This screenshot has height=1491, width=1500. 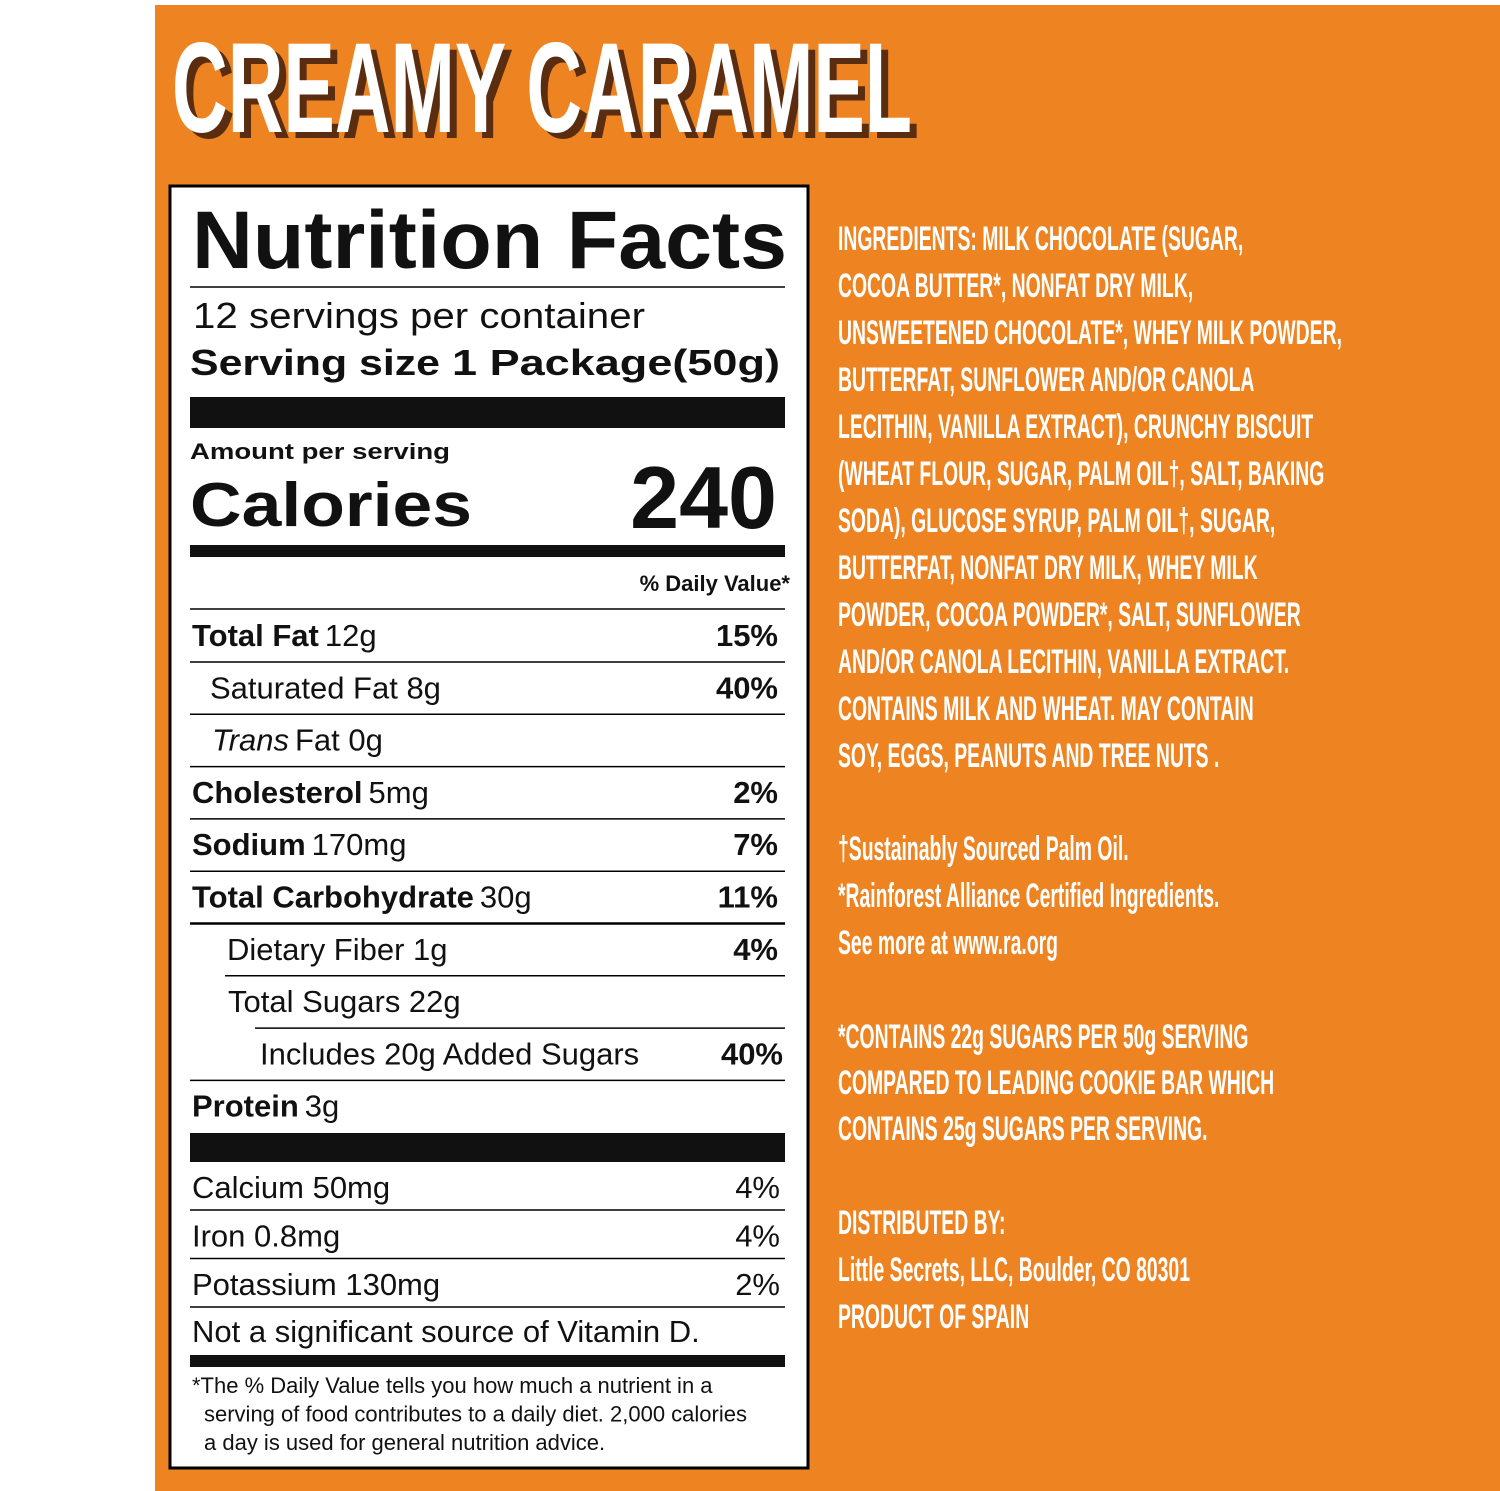 I want to click on nutrient-row: Includes 20g Added Sugars, so click(x=449, y=1053).